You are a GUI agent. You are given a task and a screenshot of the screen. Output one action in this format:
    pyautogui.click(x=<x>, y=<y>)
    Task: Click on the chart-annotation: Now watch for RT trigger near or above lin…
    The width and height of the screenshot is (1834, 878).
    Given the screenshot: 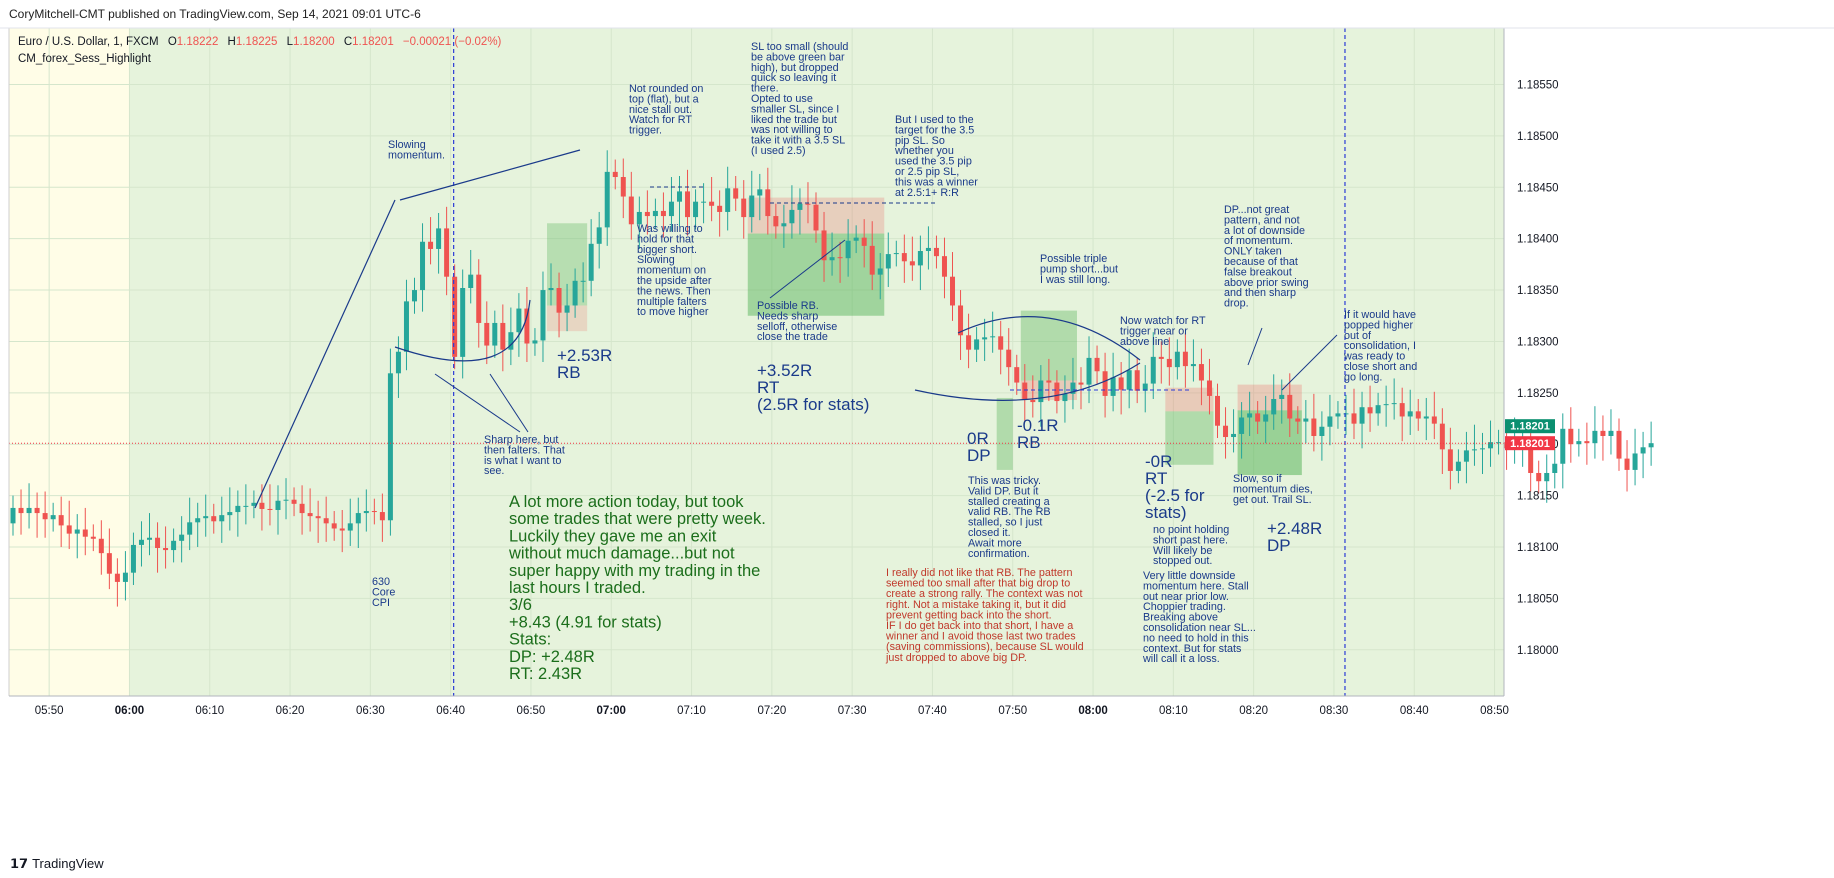 What is the action you would take?
    pyautogui.click(x=1163, y=331)
    